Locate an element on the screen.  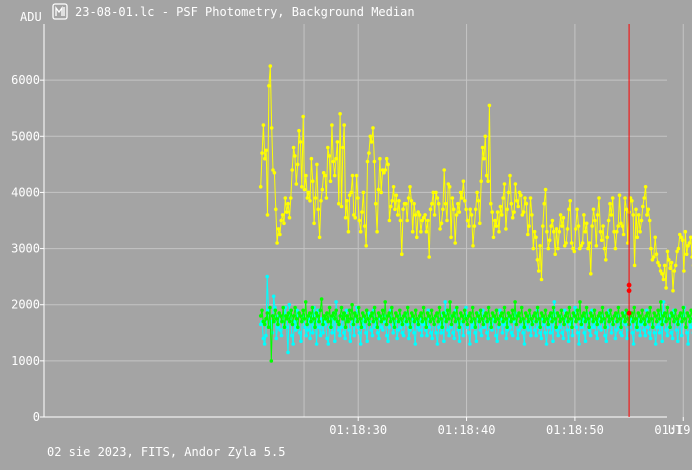
time-cursor is located at coordinates (629, 220).